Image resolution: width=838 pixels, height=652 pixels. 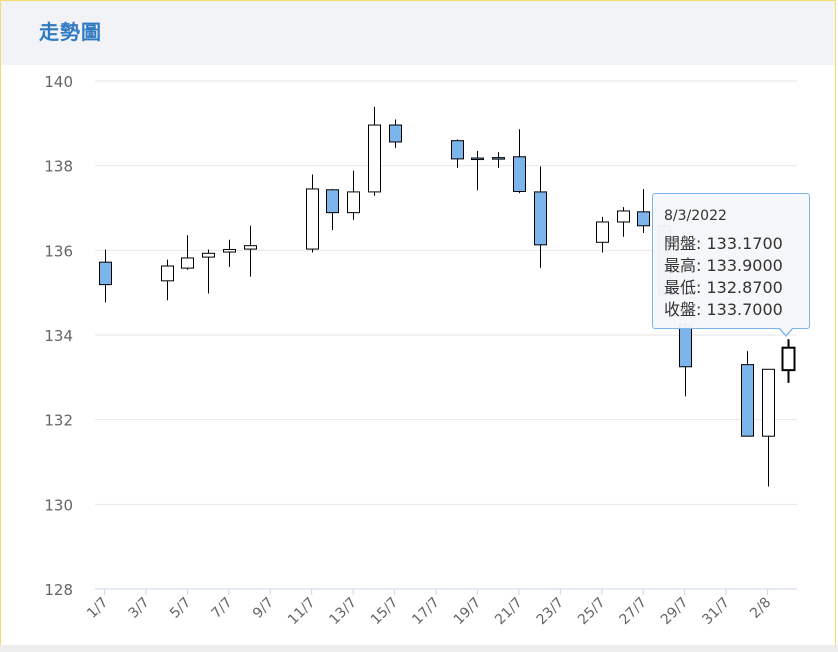 I want to click on tooltip-pointer-fill, so click(x=786, y=331).